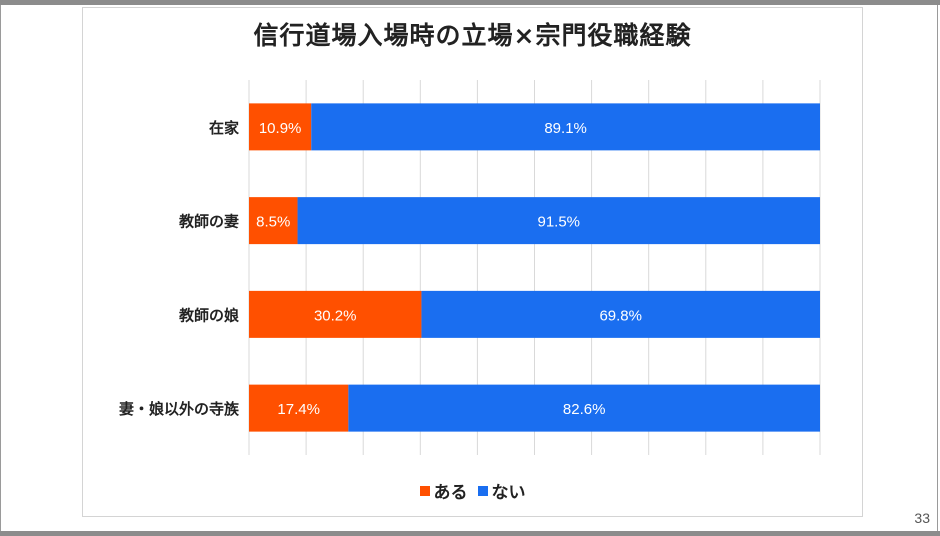 The width and height of the screenshot is (940, 536). I want to click on data-label: 8.5%, so click(273, 222).